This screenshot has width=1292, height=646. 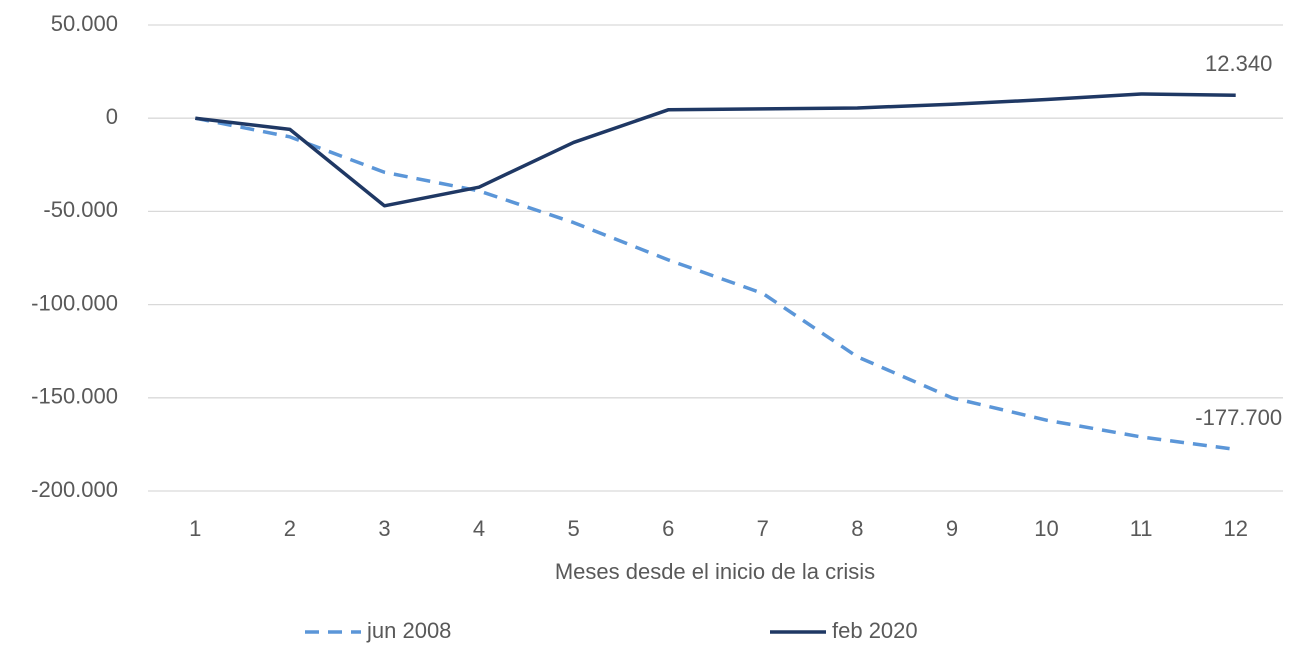 What do you see at coordinates (715, 571) in the screenshot?
I see `x-axis-label: Meses desde el inicio de la crisis` at bounding box center [715, 571].